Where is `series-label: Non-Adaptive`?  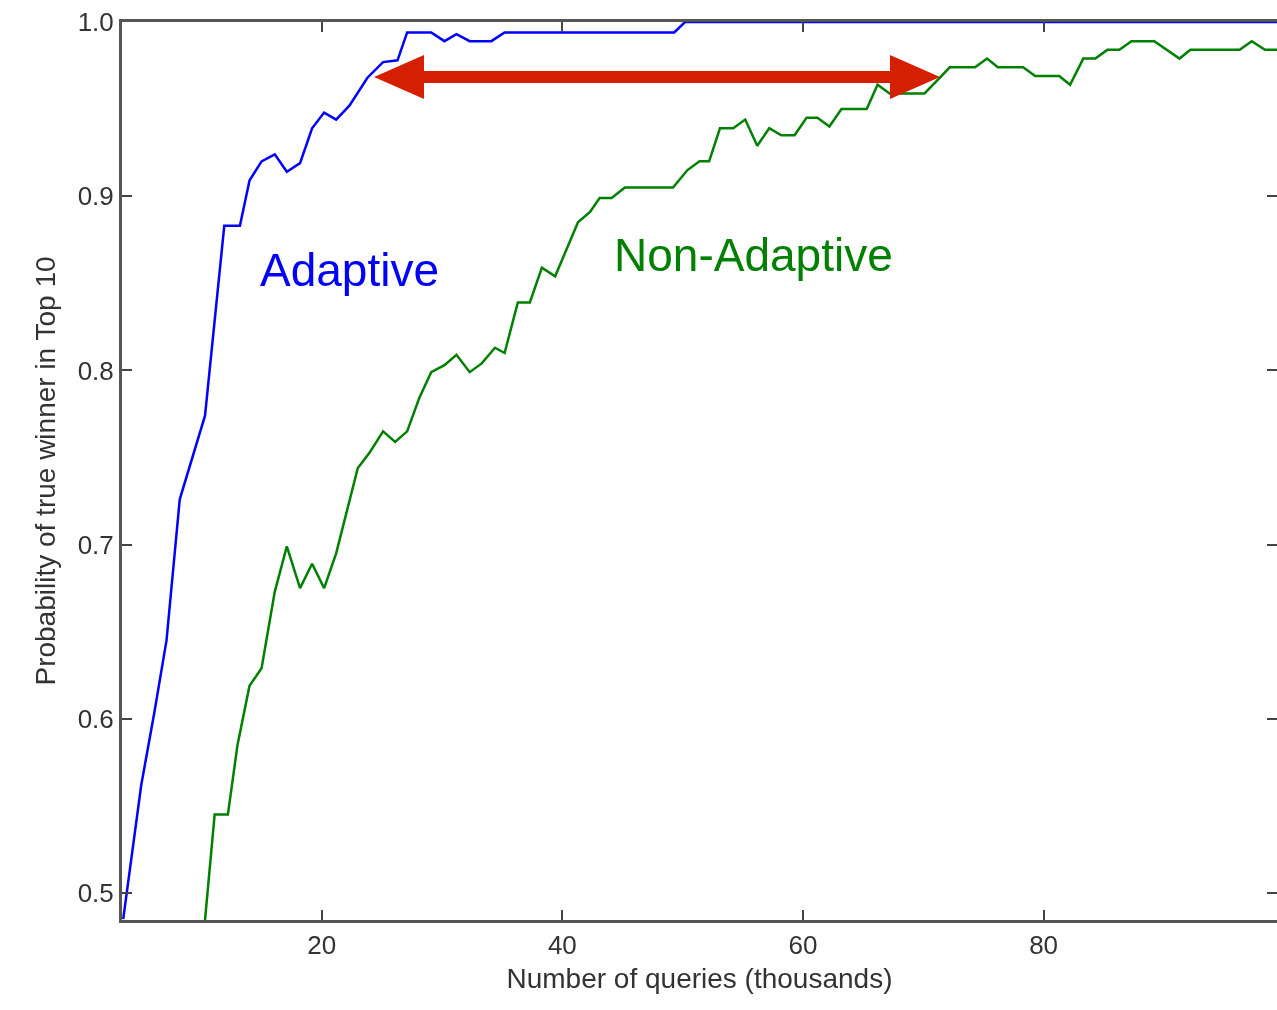 series-label: Non-Adaptive is located at coordinates (753, 255).